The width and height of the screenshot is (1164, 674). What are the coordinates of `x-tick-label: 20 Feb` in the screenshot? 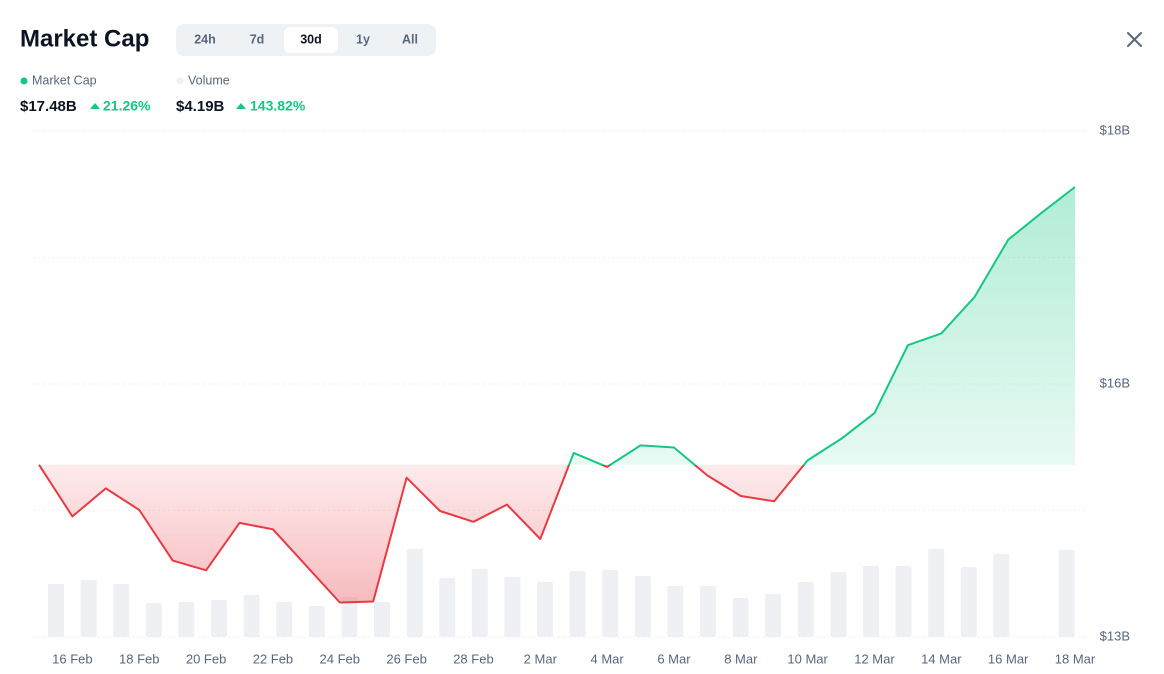 It's located at (206, 658).